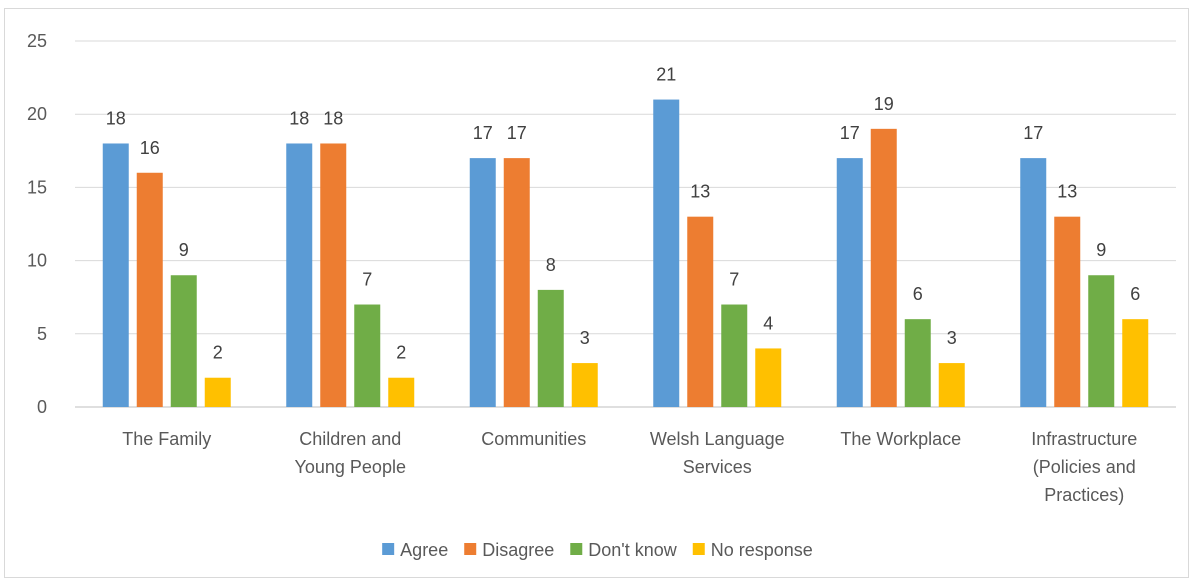 Image resolution: width=1197 pixels, height=581 pixels. Describe the element at coordinates (37, 41) in the screenshot. I see `y-tick-label: 25` at that location.